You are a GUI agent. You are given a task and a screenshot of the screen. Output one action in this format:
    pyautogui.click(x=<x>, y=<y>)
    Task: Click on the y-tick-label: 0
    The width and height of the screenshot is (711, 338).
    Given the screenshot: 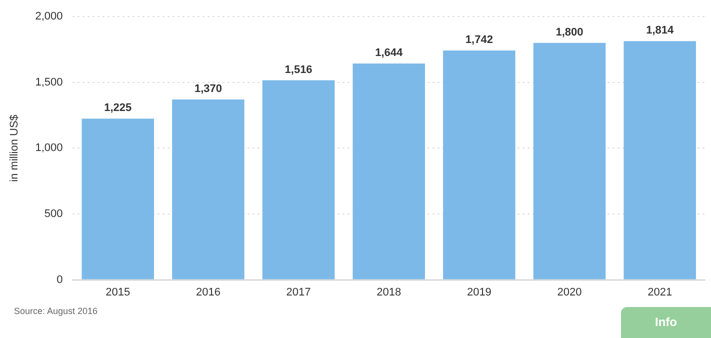 What is the action you would take?
    pyautogui.click(x=59, y=280)
    